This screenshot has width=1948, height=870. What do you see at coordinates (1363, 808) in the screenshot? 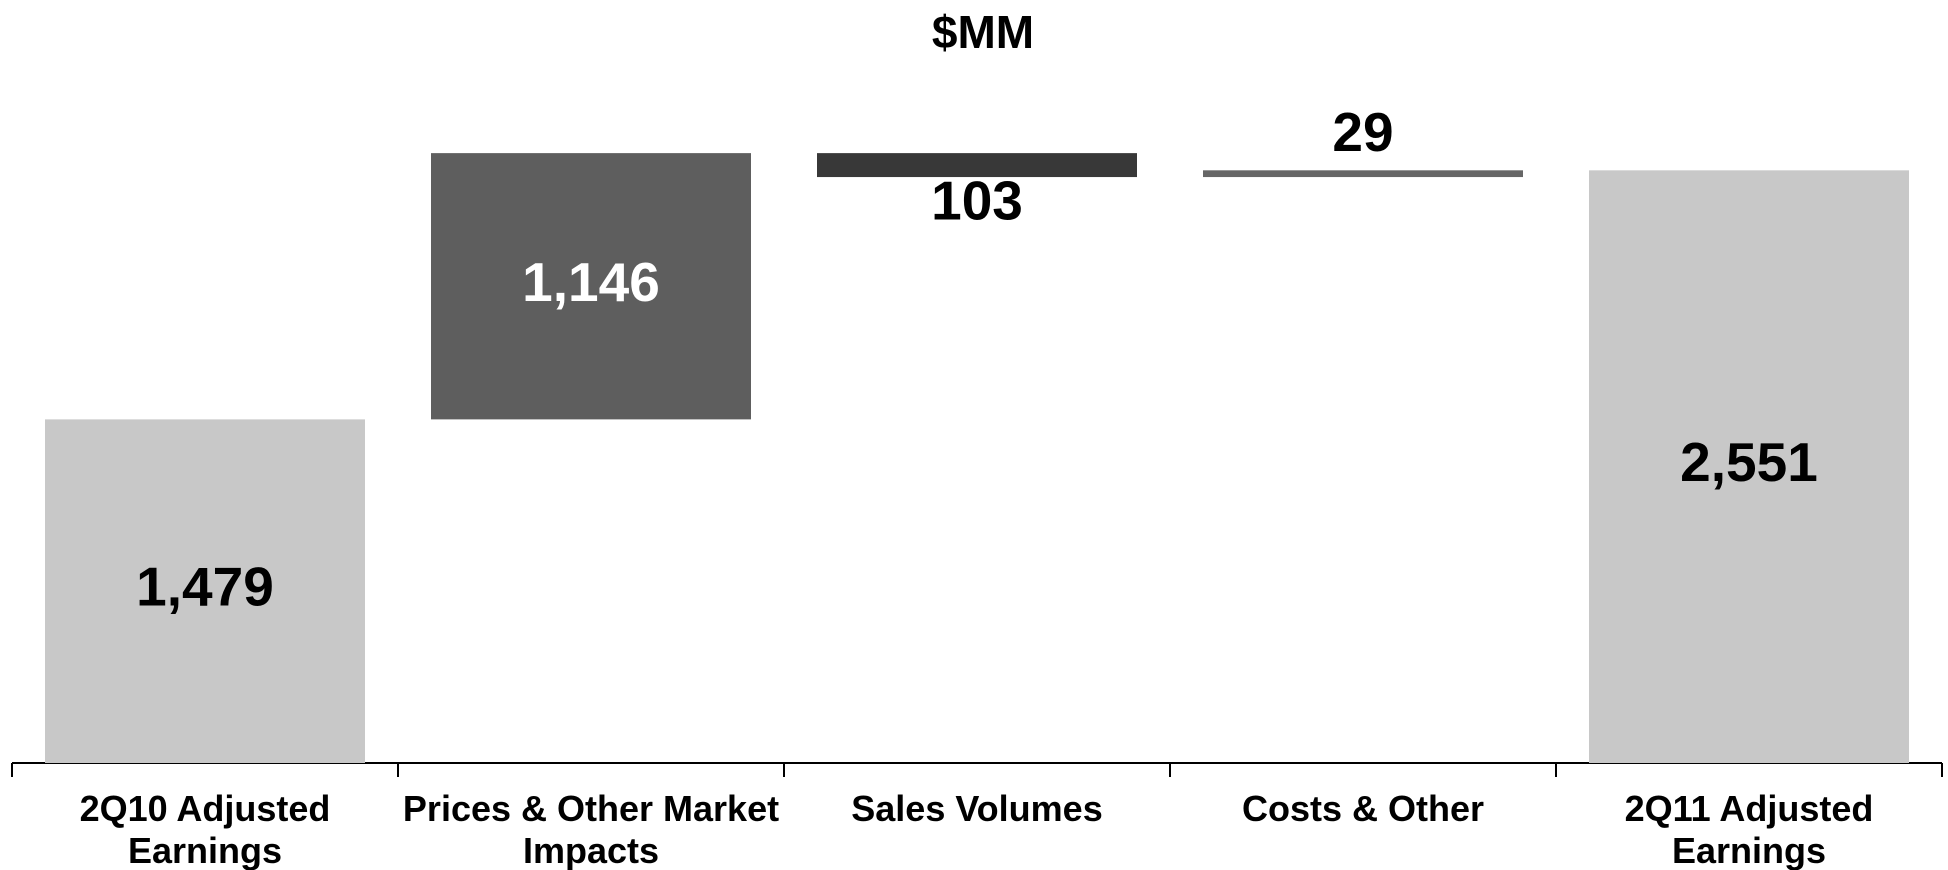
I see `x-tick-label: Costs & Other` at bounding box center [1363, 808].